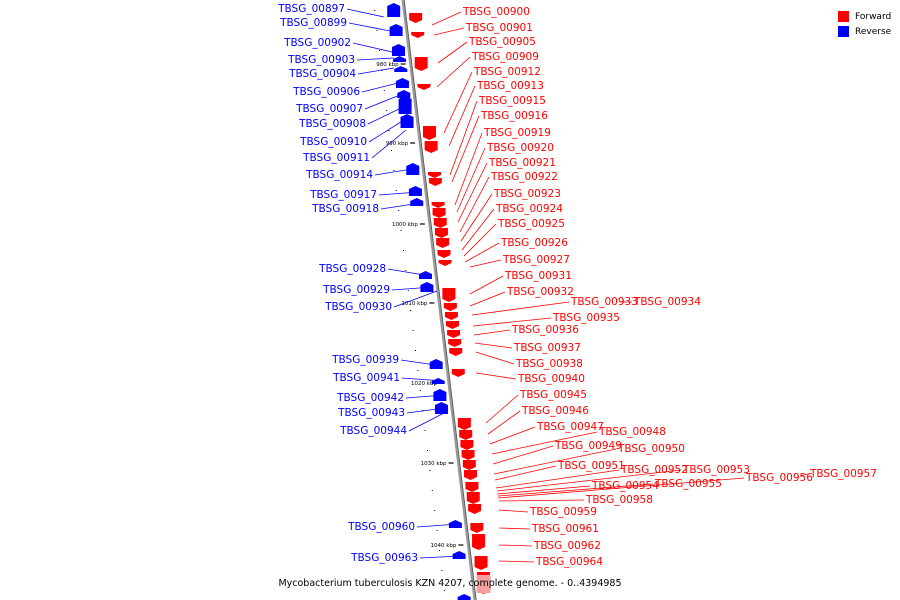  What do you see at coordinates (619, 500) in the screenshot?
I see `gene-label: TBSG_00958` at bounding box center [619, 500].